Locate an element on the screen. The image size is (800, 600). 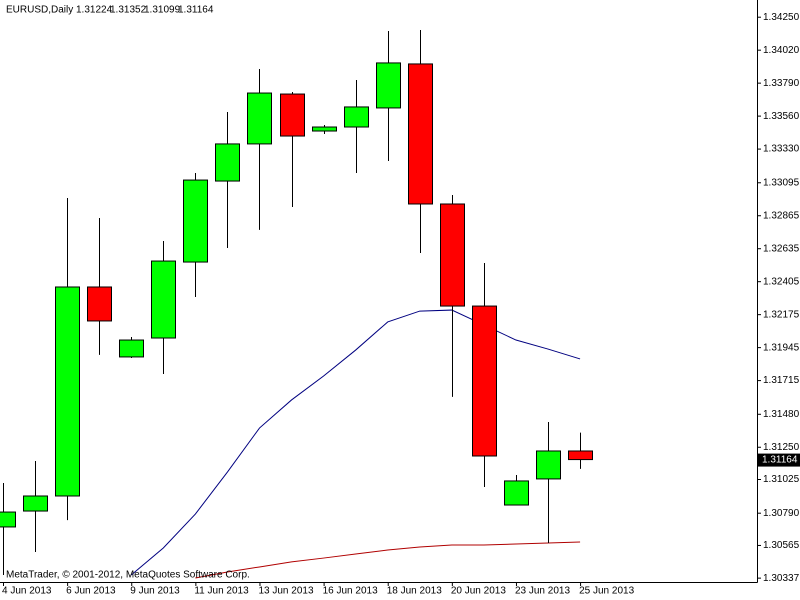
y-tick-label: 1.32405 is located at coordinates (781, 281).